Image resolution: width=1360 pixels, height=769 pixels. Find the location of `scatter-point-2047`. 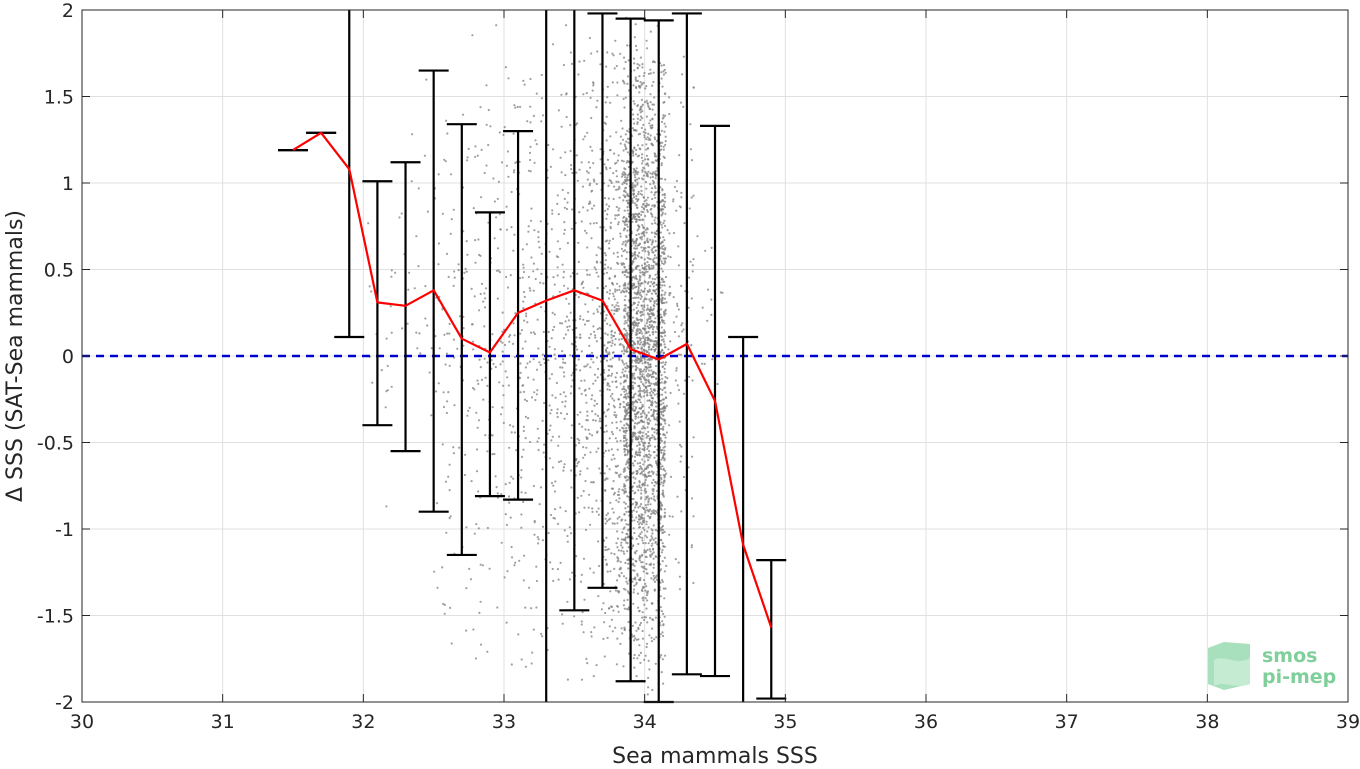

scatter-point-2047 is located at coordinates (664, 131).